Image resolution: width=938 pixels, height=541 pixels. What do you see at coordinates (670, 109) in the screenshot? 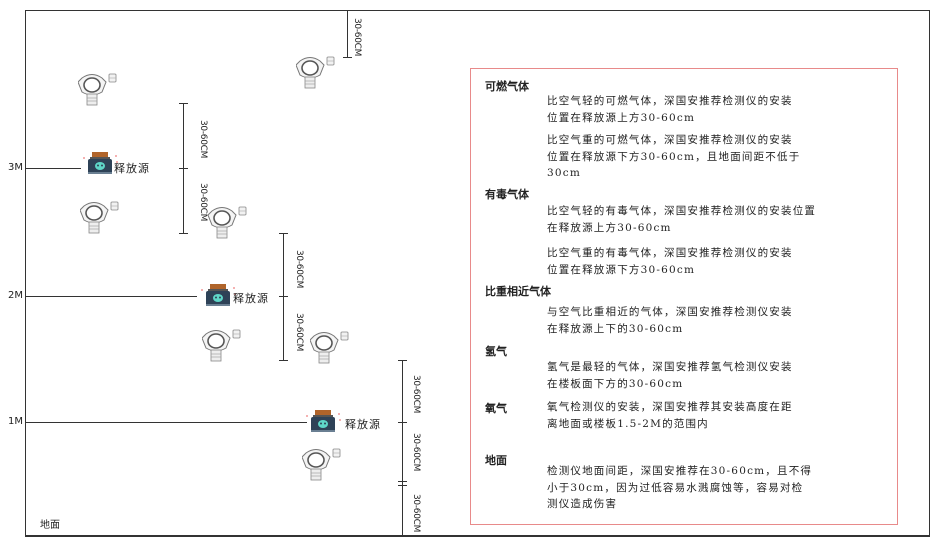
I see `flammable-light-text: 比空气轻的可燃气体，深国安推荐检测仪的安装 位置在释放源上方30-60cm` at bounding box center [670, 109].